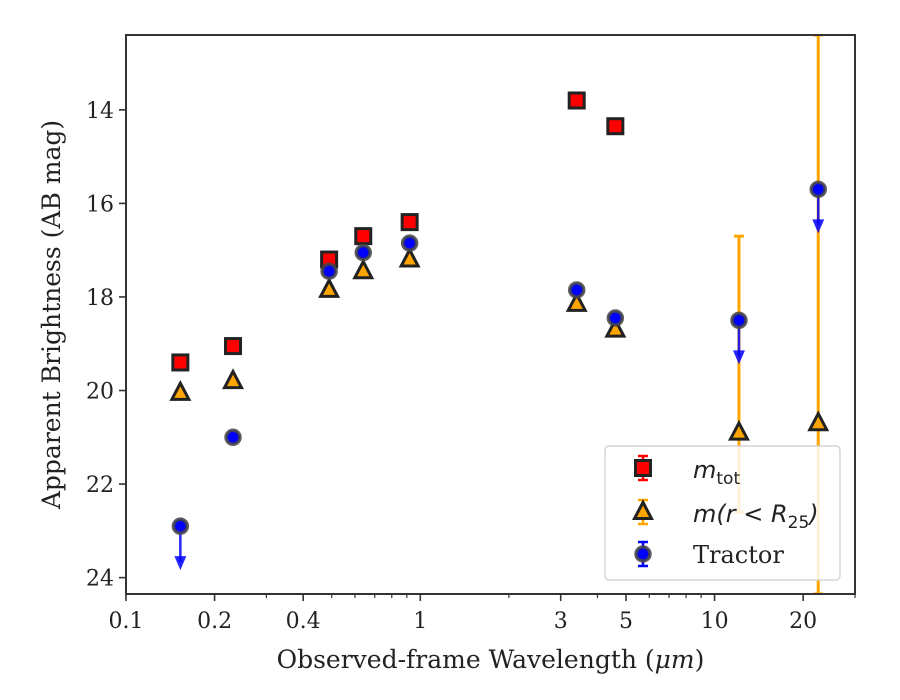 Image resolution: width=900 pixels, height=700 pixels. Describe the element at coordinates (643, 509) in the screenshot. I see `legend-marker-m-r25` at that location.